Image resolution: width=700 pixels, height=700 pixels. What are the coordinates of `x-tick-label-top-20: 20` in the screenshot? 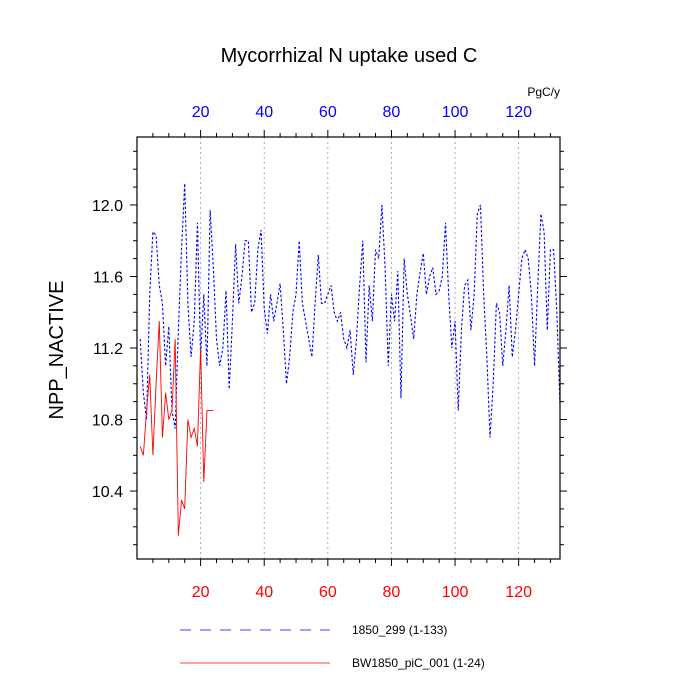 It's located at (201, 112).